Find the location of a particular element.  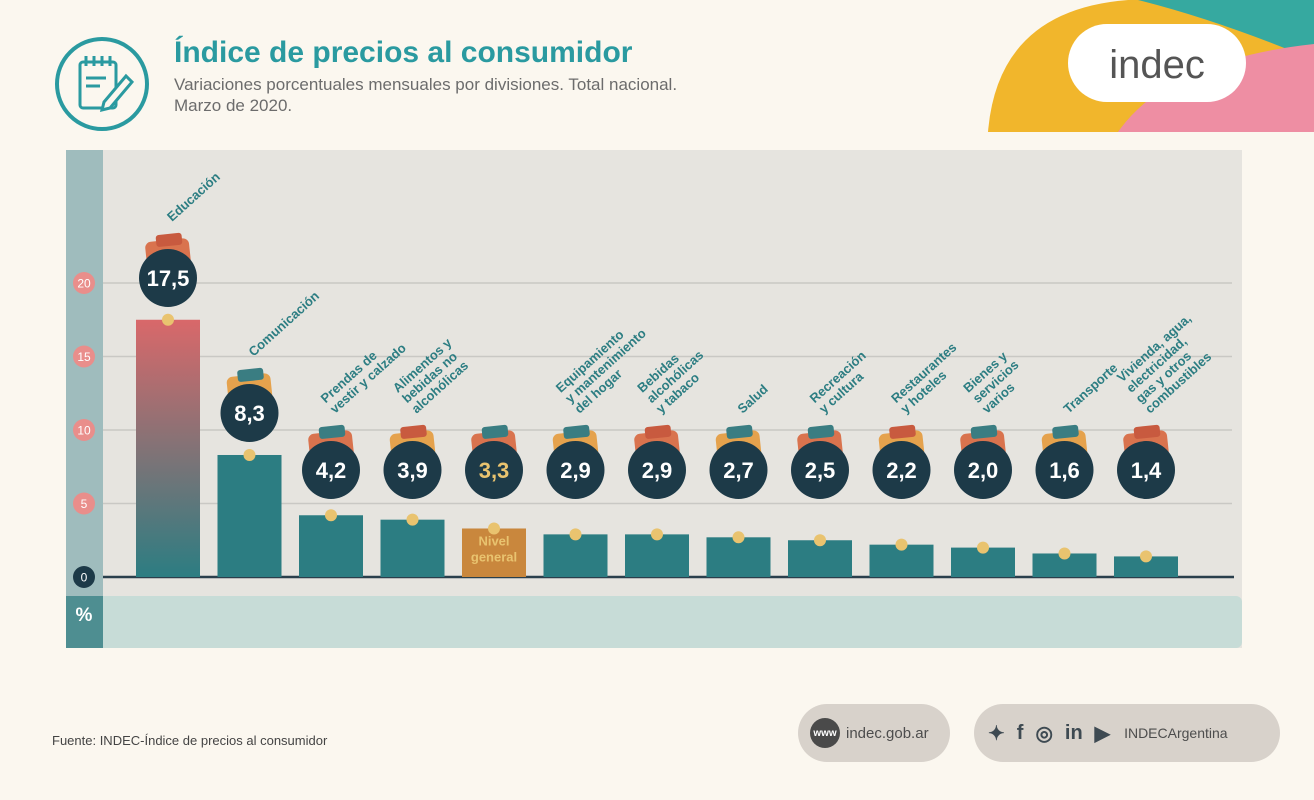

y-tick-label: 20 is located at coordinates (84, 284).